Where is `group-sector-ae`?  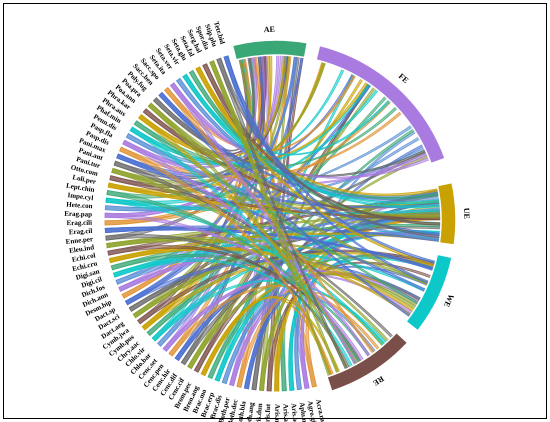 group-sector-ae is located at coordinates (270, 50).